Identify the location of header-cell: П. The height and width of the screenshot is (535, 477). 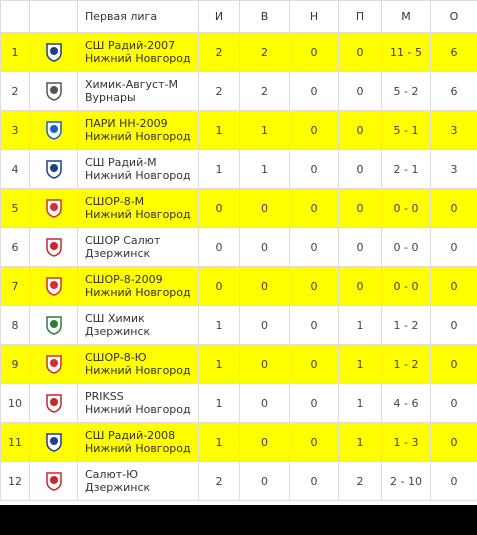
(360, 16).